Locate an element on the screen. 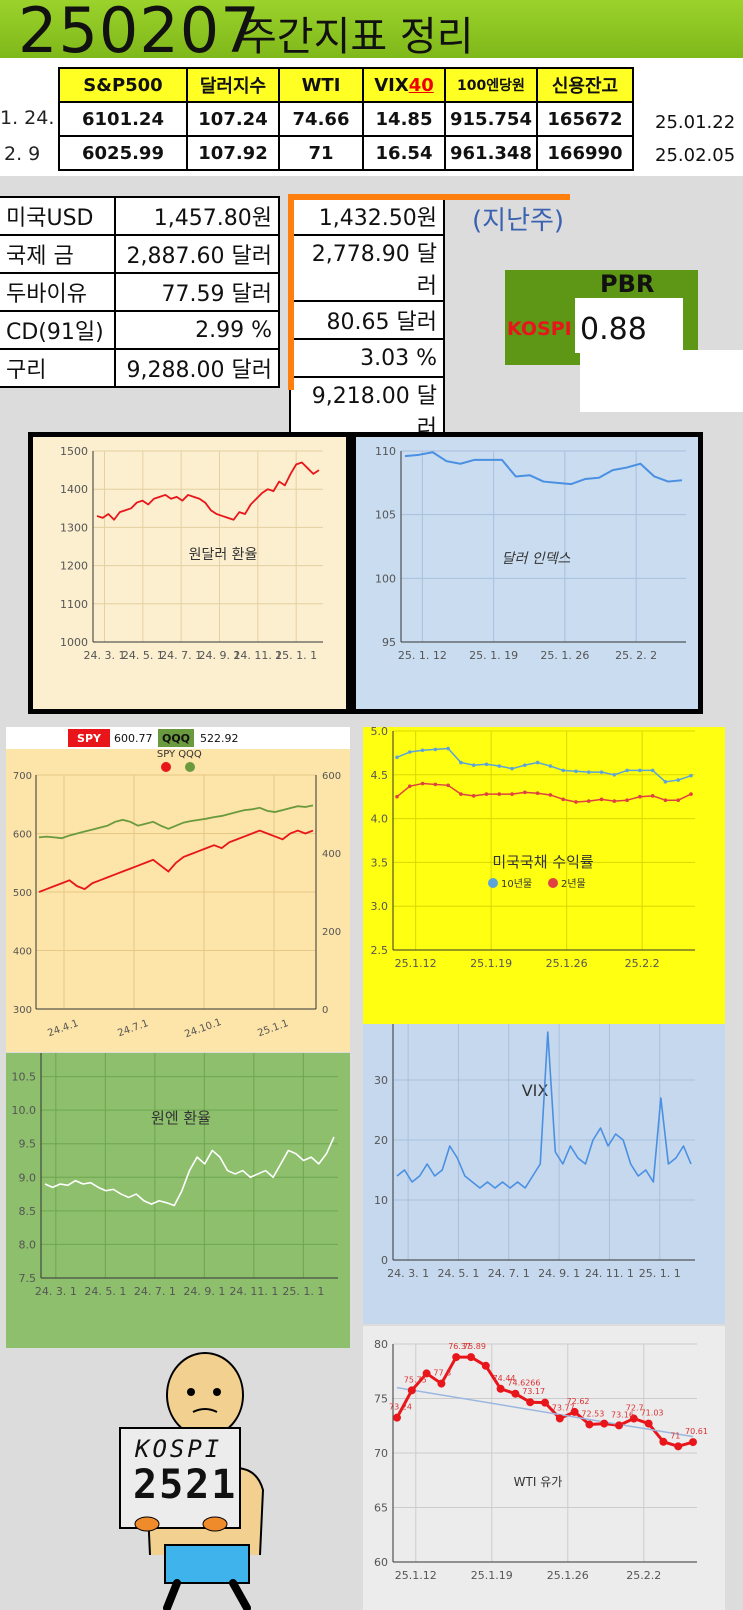  report-date: 250207 is located at coordinates (139, 33).